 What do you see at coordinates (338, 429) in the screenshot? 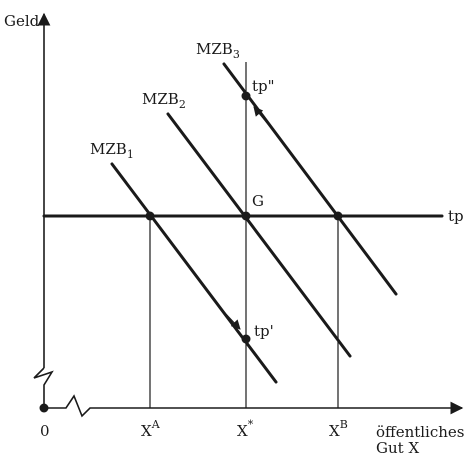
I see `label-xb: XB` at bounding box center [338, 429].